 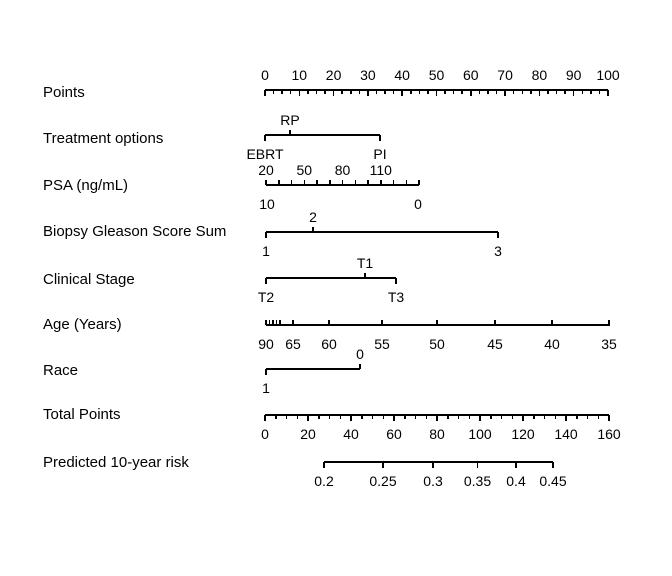 What do you see at coordinates (313, 217) in the screenshot?
I see `tick-label-gleason: 2` at bounding box center [313, 217].